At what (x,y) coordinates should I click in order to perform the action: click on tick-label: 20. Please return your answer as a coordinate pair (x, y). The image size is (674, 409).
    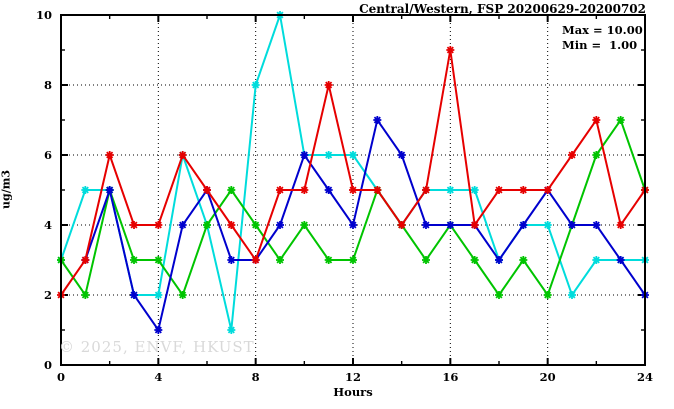
    Looking at the image, I should click on (548, 377).